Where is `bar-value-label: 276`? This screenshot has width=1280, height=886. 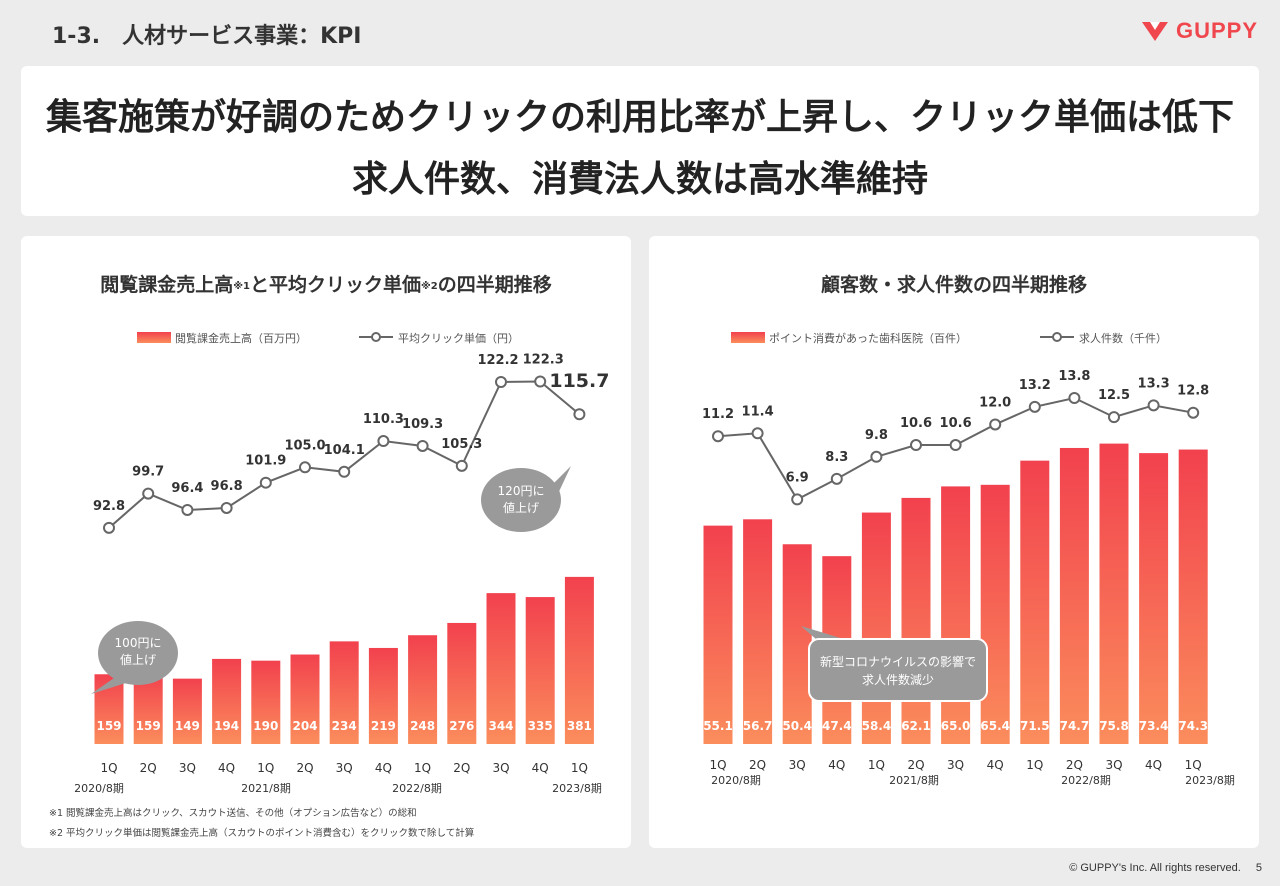
bar-value-label: 276 is located at coordinates (461, 726).